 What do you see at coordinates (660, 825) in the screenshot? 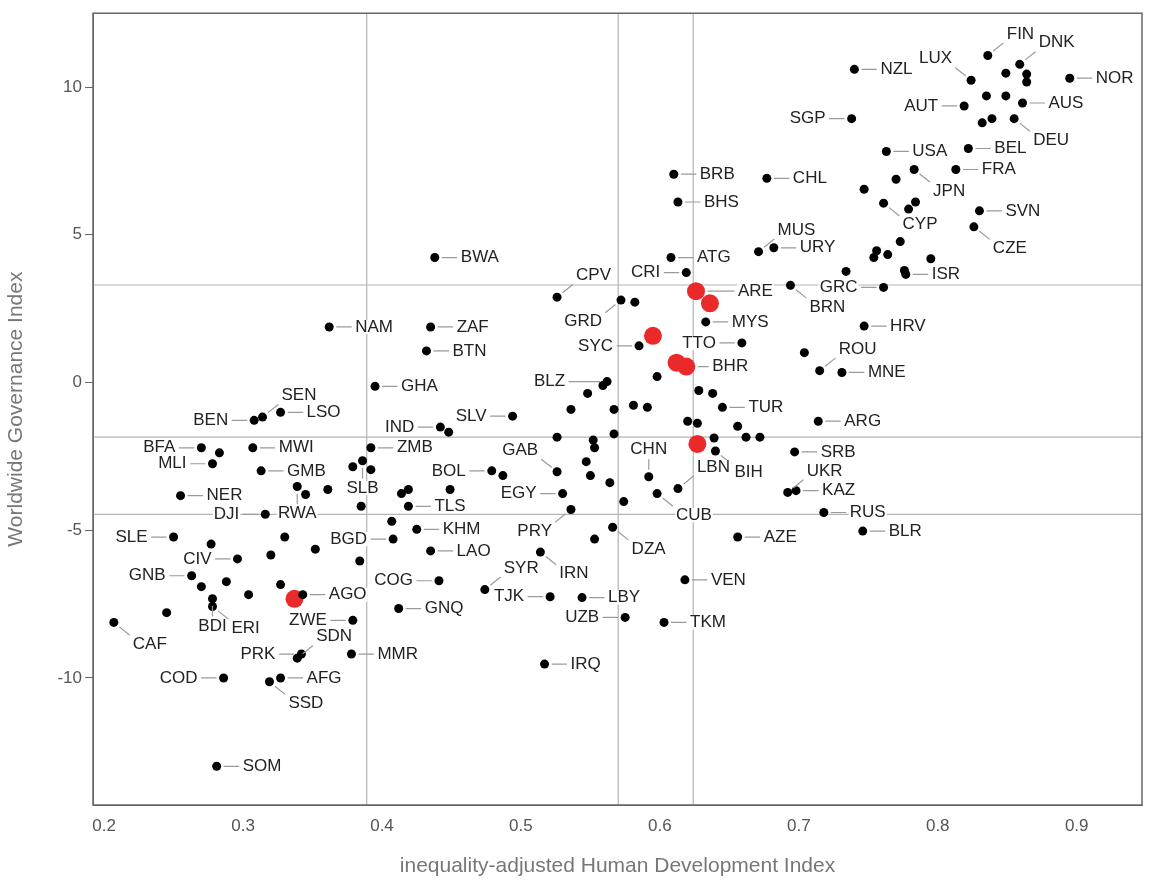
I see `x-tick-label: 0.6` at bounding box center [660, 825].